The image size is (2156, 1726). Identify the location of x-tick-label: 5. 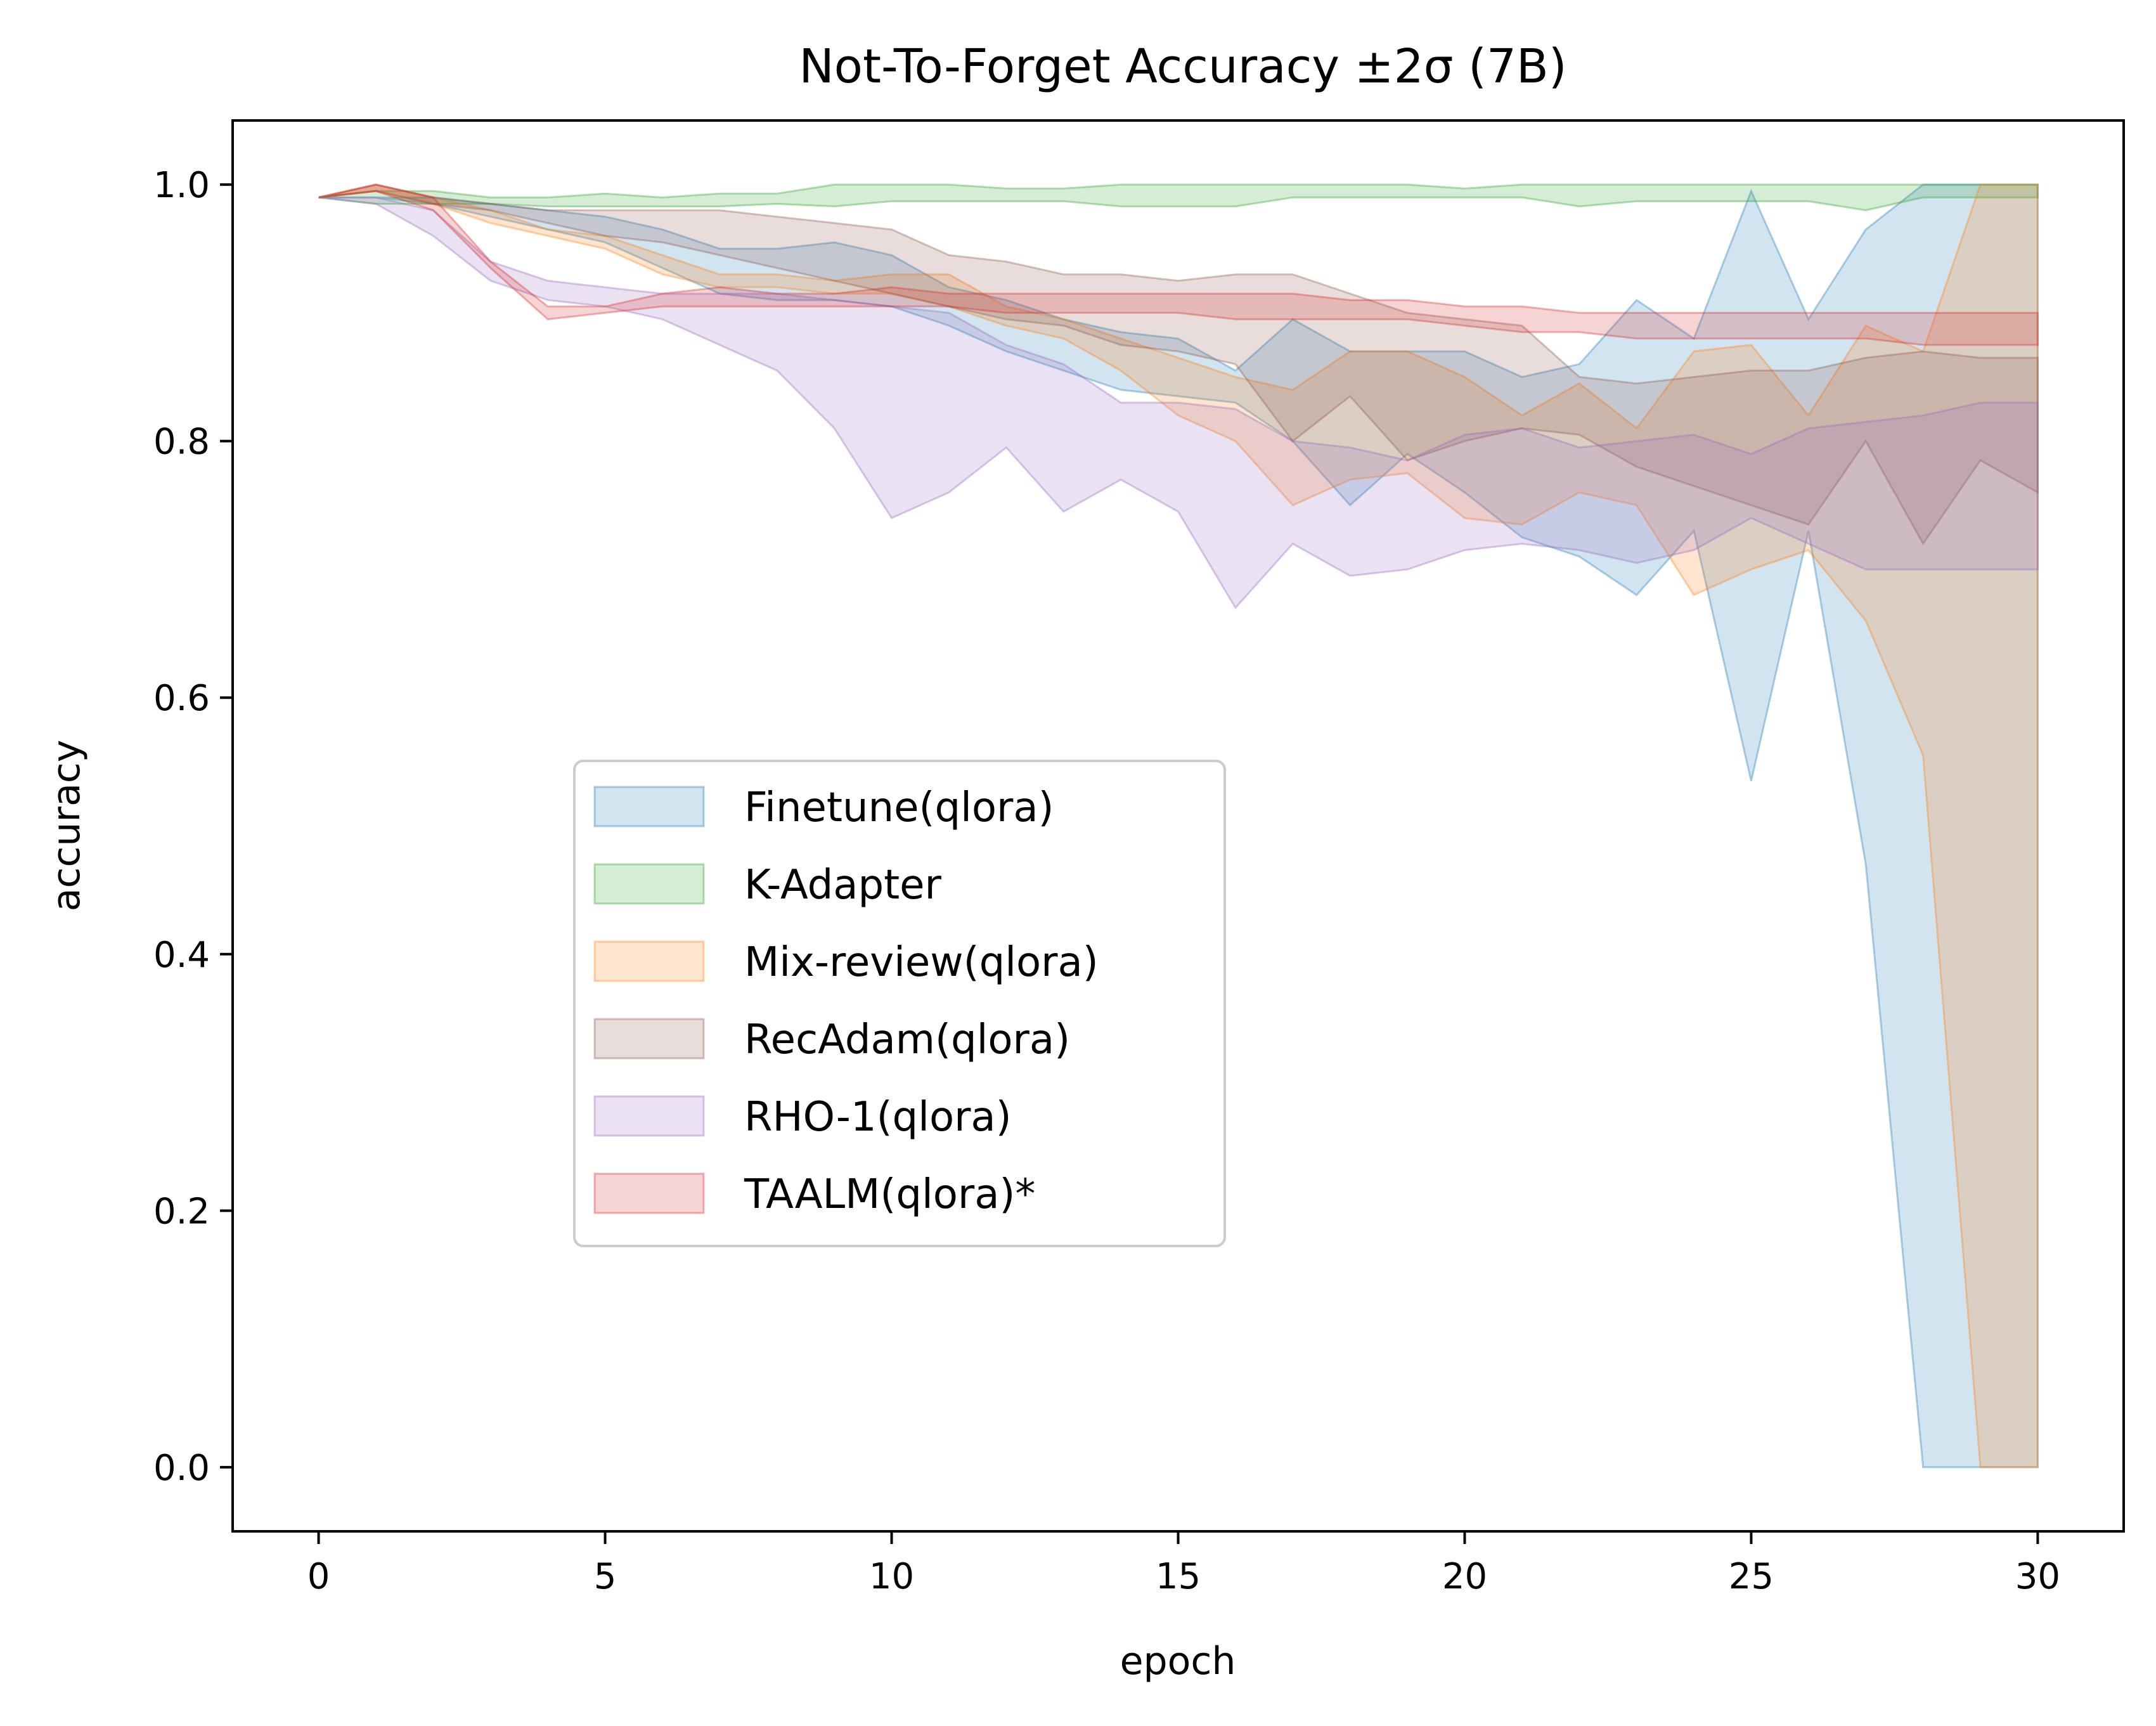
(605, 1576).